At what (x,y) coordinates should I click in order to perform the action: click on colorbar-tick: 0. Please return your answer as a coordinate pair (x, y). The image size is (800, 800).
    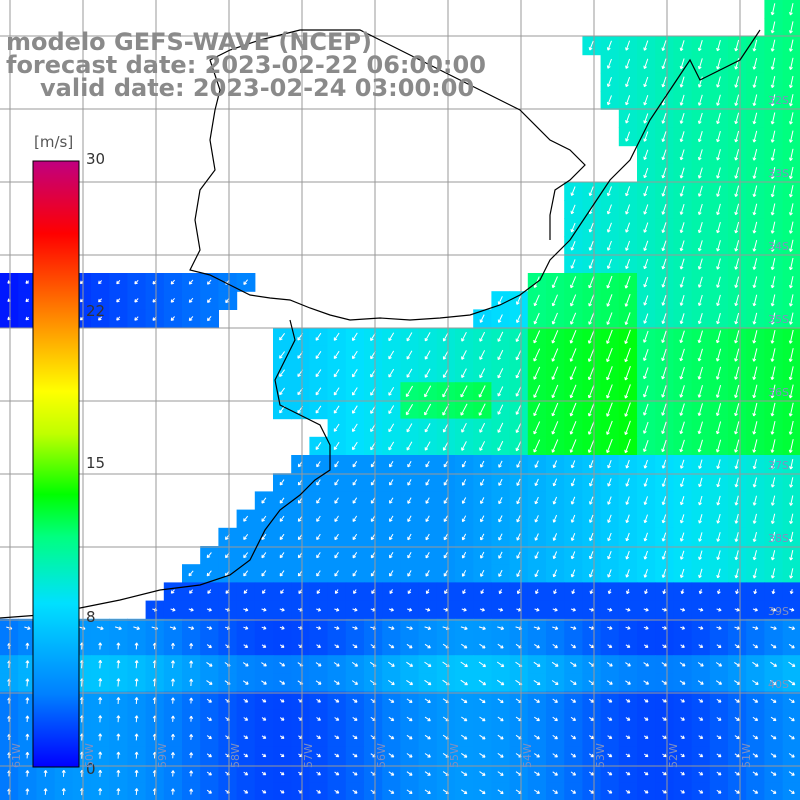
    Looking at the image, I should click on (91, 769).